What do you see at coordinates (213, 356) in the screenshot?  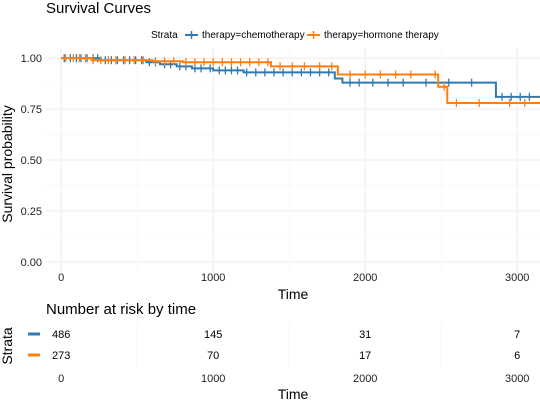 I see `risk-count: 70` at bounding box center [213, 356].